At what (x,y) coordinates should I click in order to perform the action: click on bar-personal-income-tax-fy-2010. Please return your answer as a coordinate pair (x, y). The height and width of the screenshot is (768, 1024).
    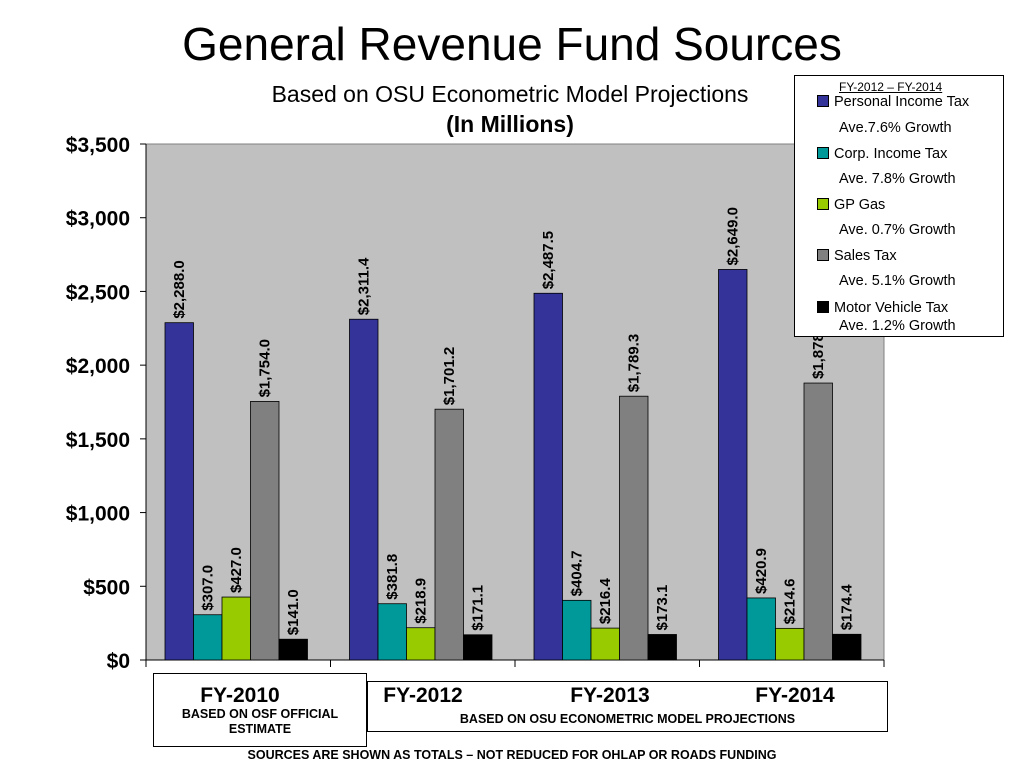
    Looking at the image, I should click on (179, 491).